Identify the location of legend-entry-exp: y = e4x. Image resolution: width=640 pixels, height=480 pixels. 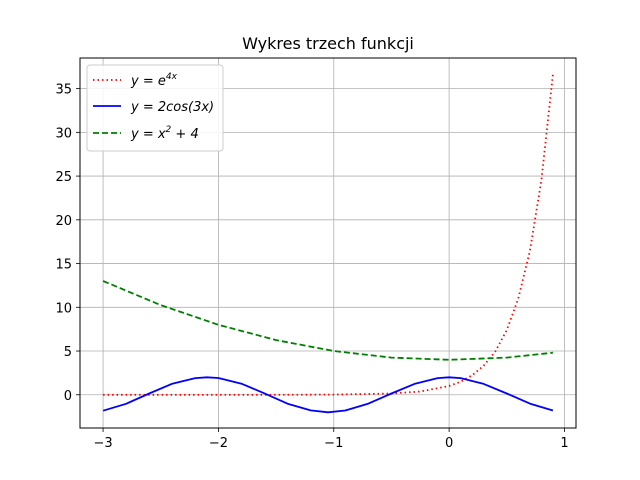
(135, 80).